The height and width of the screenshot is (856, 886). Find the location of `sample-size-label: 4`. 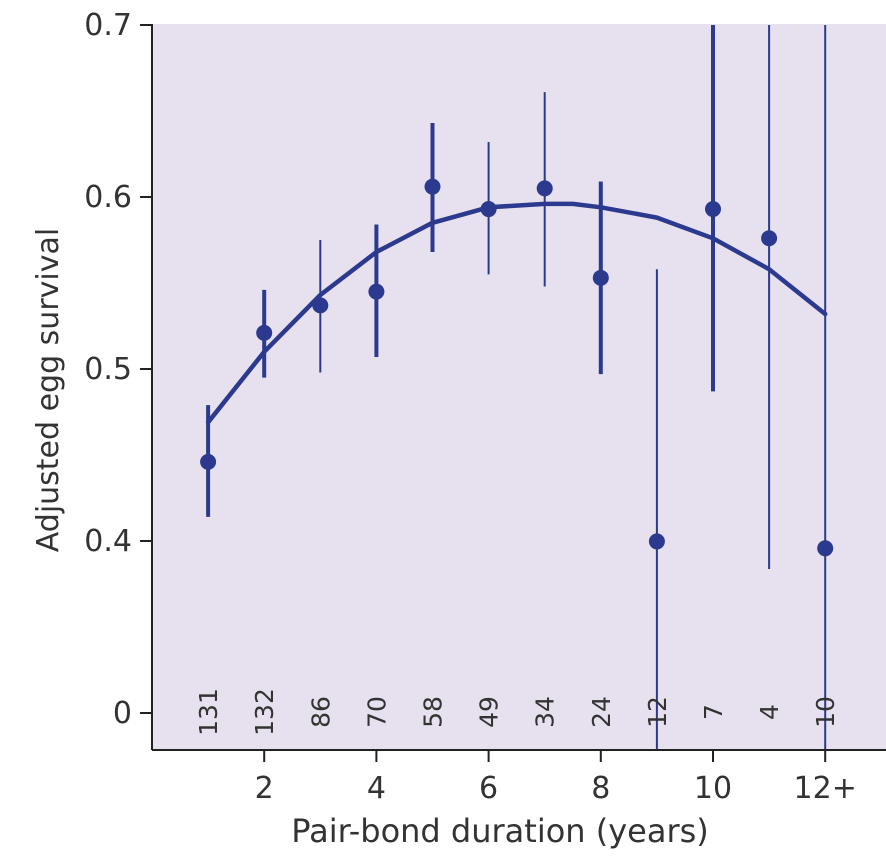

sample-size-label: 4 is located at coordinates (769, 712).